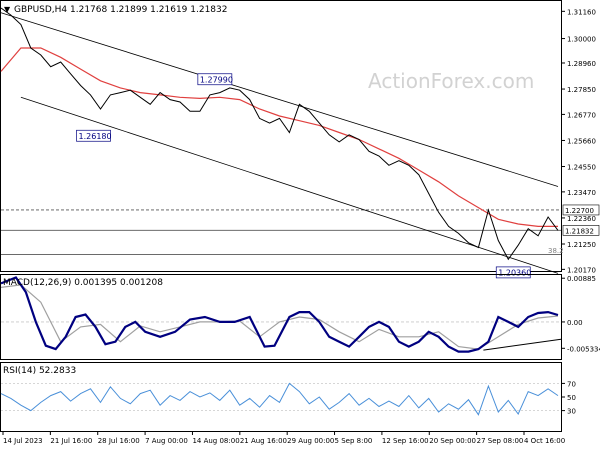 The width and height of the screenshot is (600, 450). I want to click on fib-level-note: 38.2, so click(556, 251).